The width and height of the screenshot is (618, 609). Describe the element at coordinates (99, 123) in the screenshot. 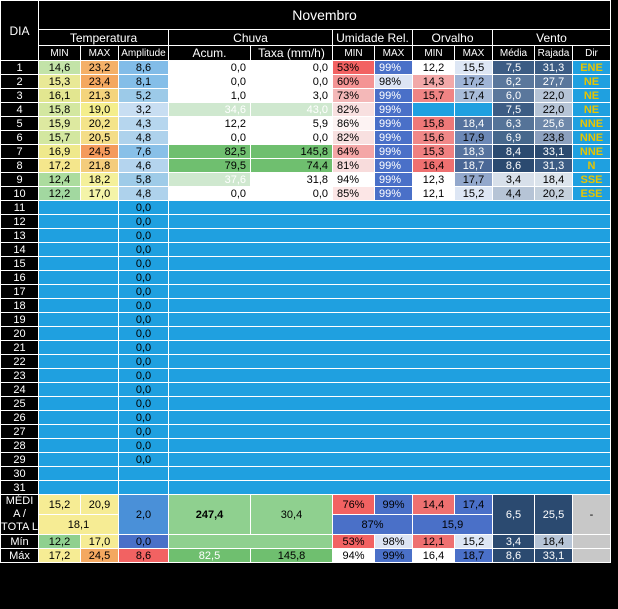

I see `cell-tmax: 20,2` at that location.